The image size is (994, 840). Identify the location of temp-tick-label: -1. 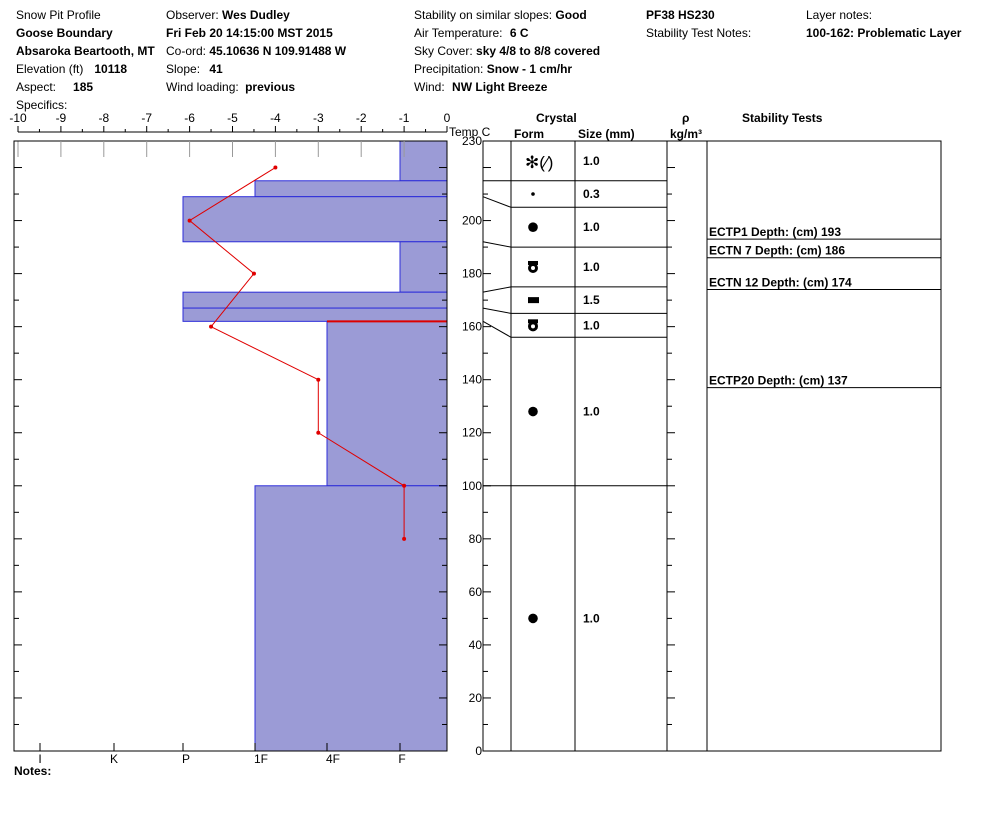
(404, 118).